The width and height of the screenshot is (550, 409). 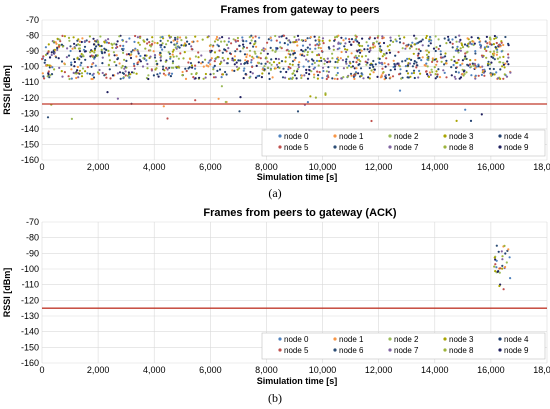 I want to click on legend-marker, so click(x=445, y=147).